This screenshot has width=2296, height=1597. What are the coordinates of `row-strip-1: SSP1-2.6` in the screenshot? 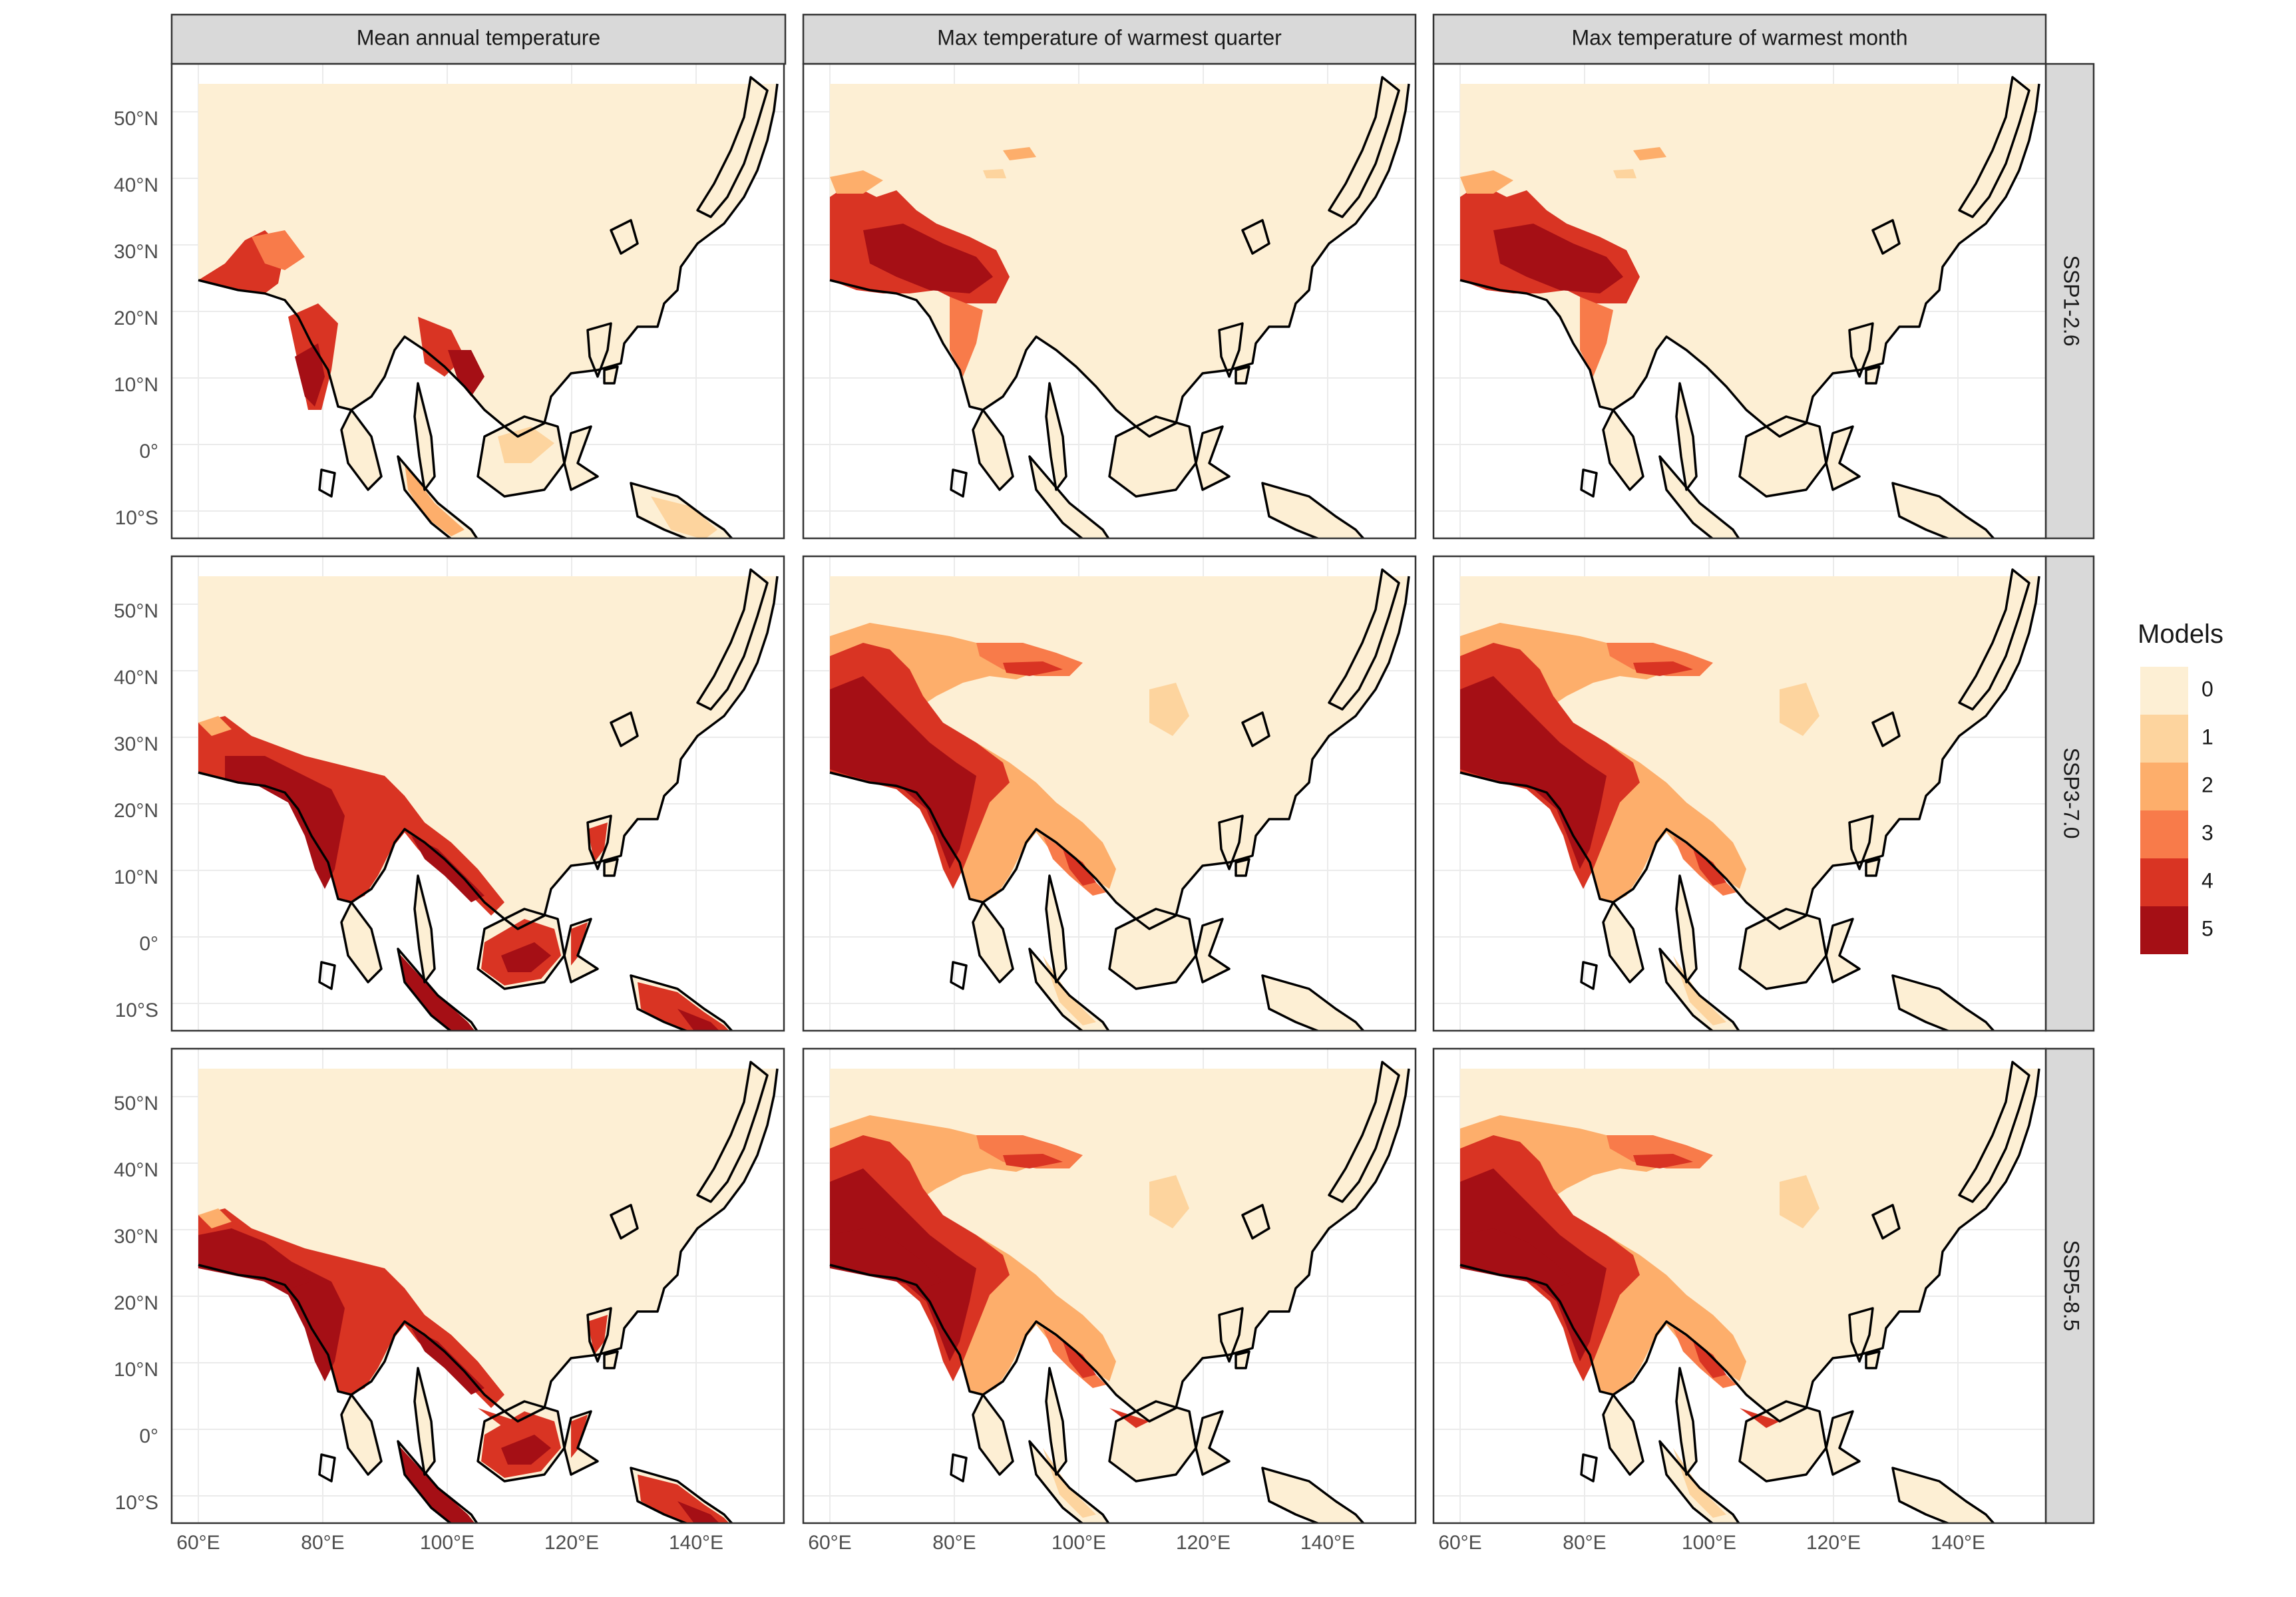 It's located at (2069, 301).